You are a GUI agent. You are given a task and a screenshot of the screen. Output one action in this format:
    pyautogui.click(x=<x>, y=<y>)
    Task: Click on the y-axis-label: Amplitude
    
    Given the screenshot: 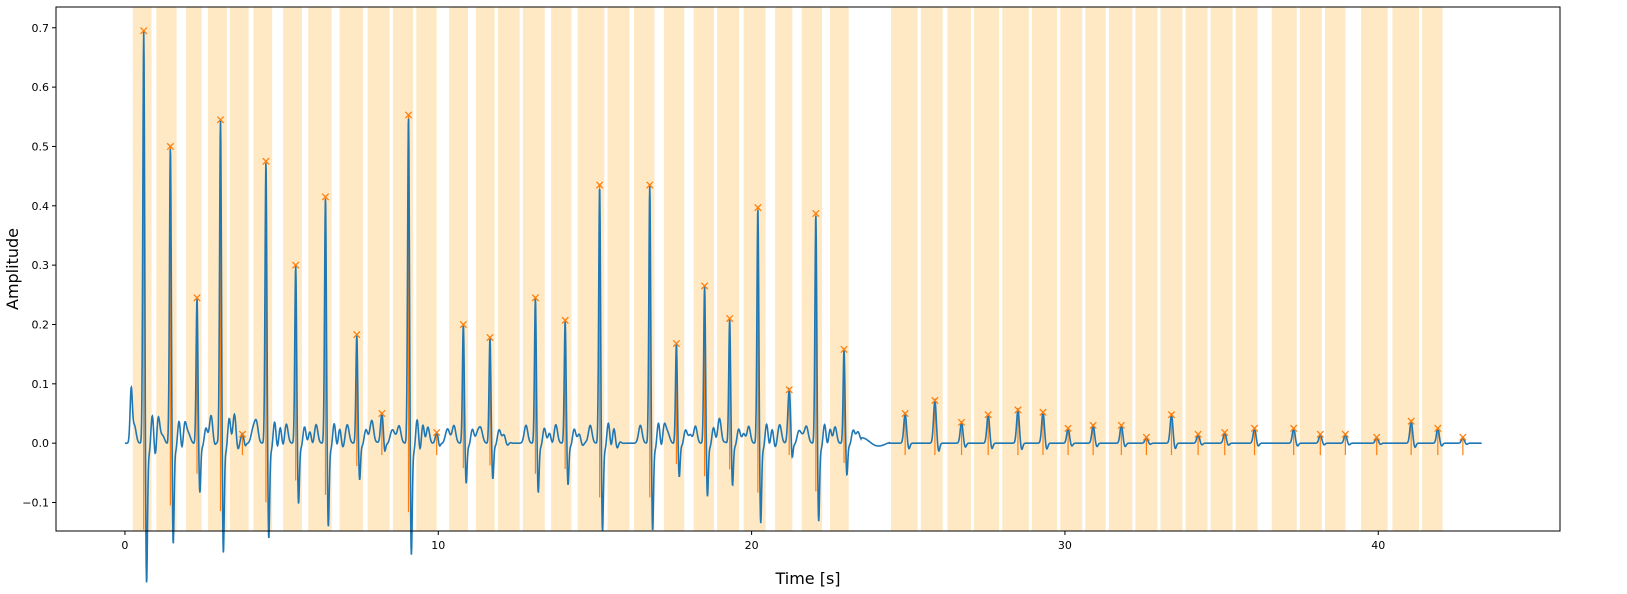 What is the action you would take?
    pyautogui.click(x=12, y=269)
    